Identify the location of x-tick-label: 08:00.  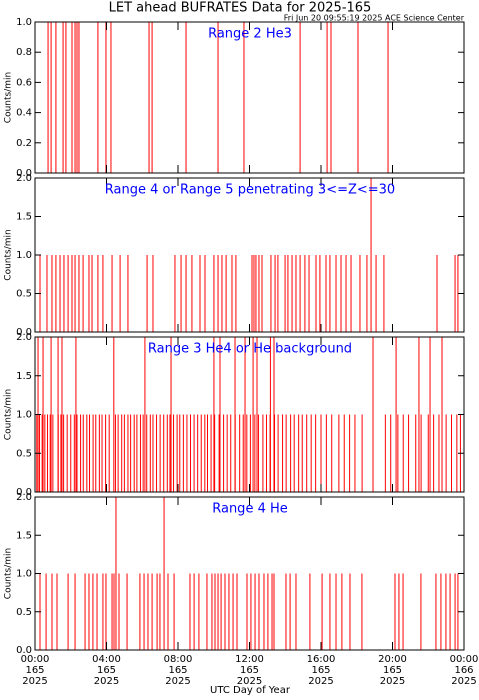
(178, 659).